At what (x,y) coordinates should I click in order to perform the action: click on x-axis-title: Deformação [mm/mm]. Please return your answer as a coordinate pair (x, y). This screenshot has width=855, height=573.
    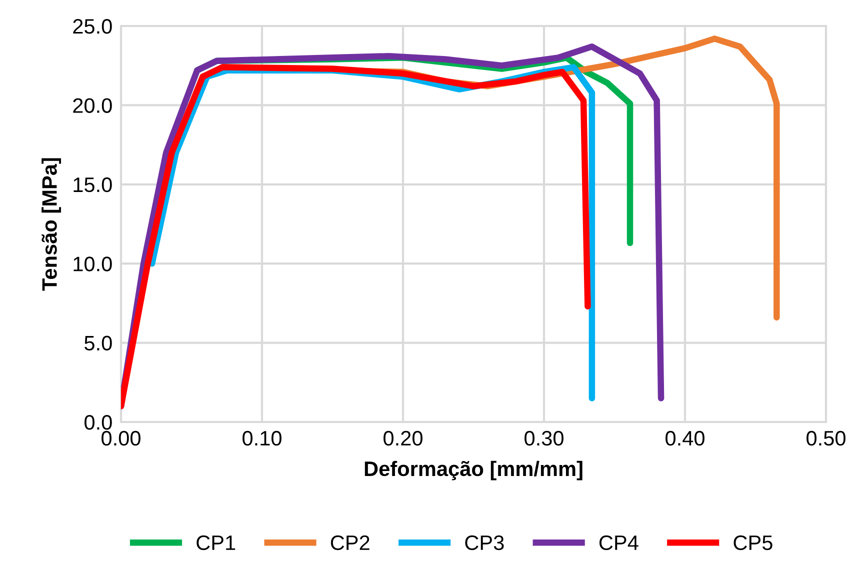
    Looking at the image, I should click on (473, 470).